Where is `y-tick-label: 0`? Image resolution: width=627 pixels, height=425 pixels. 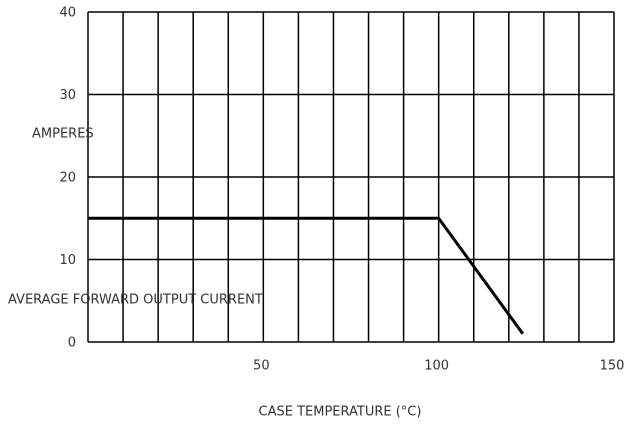 y-tick-label: 0 is located at coordinates (72, 343).